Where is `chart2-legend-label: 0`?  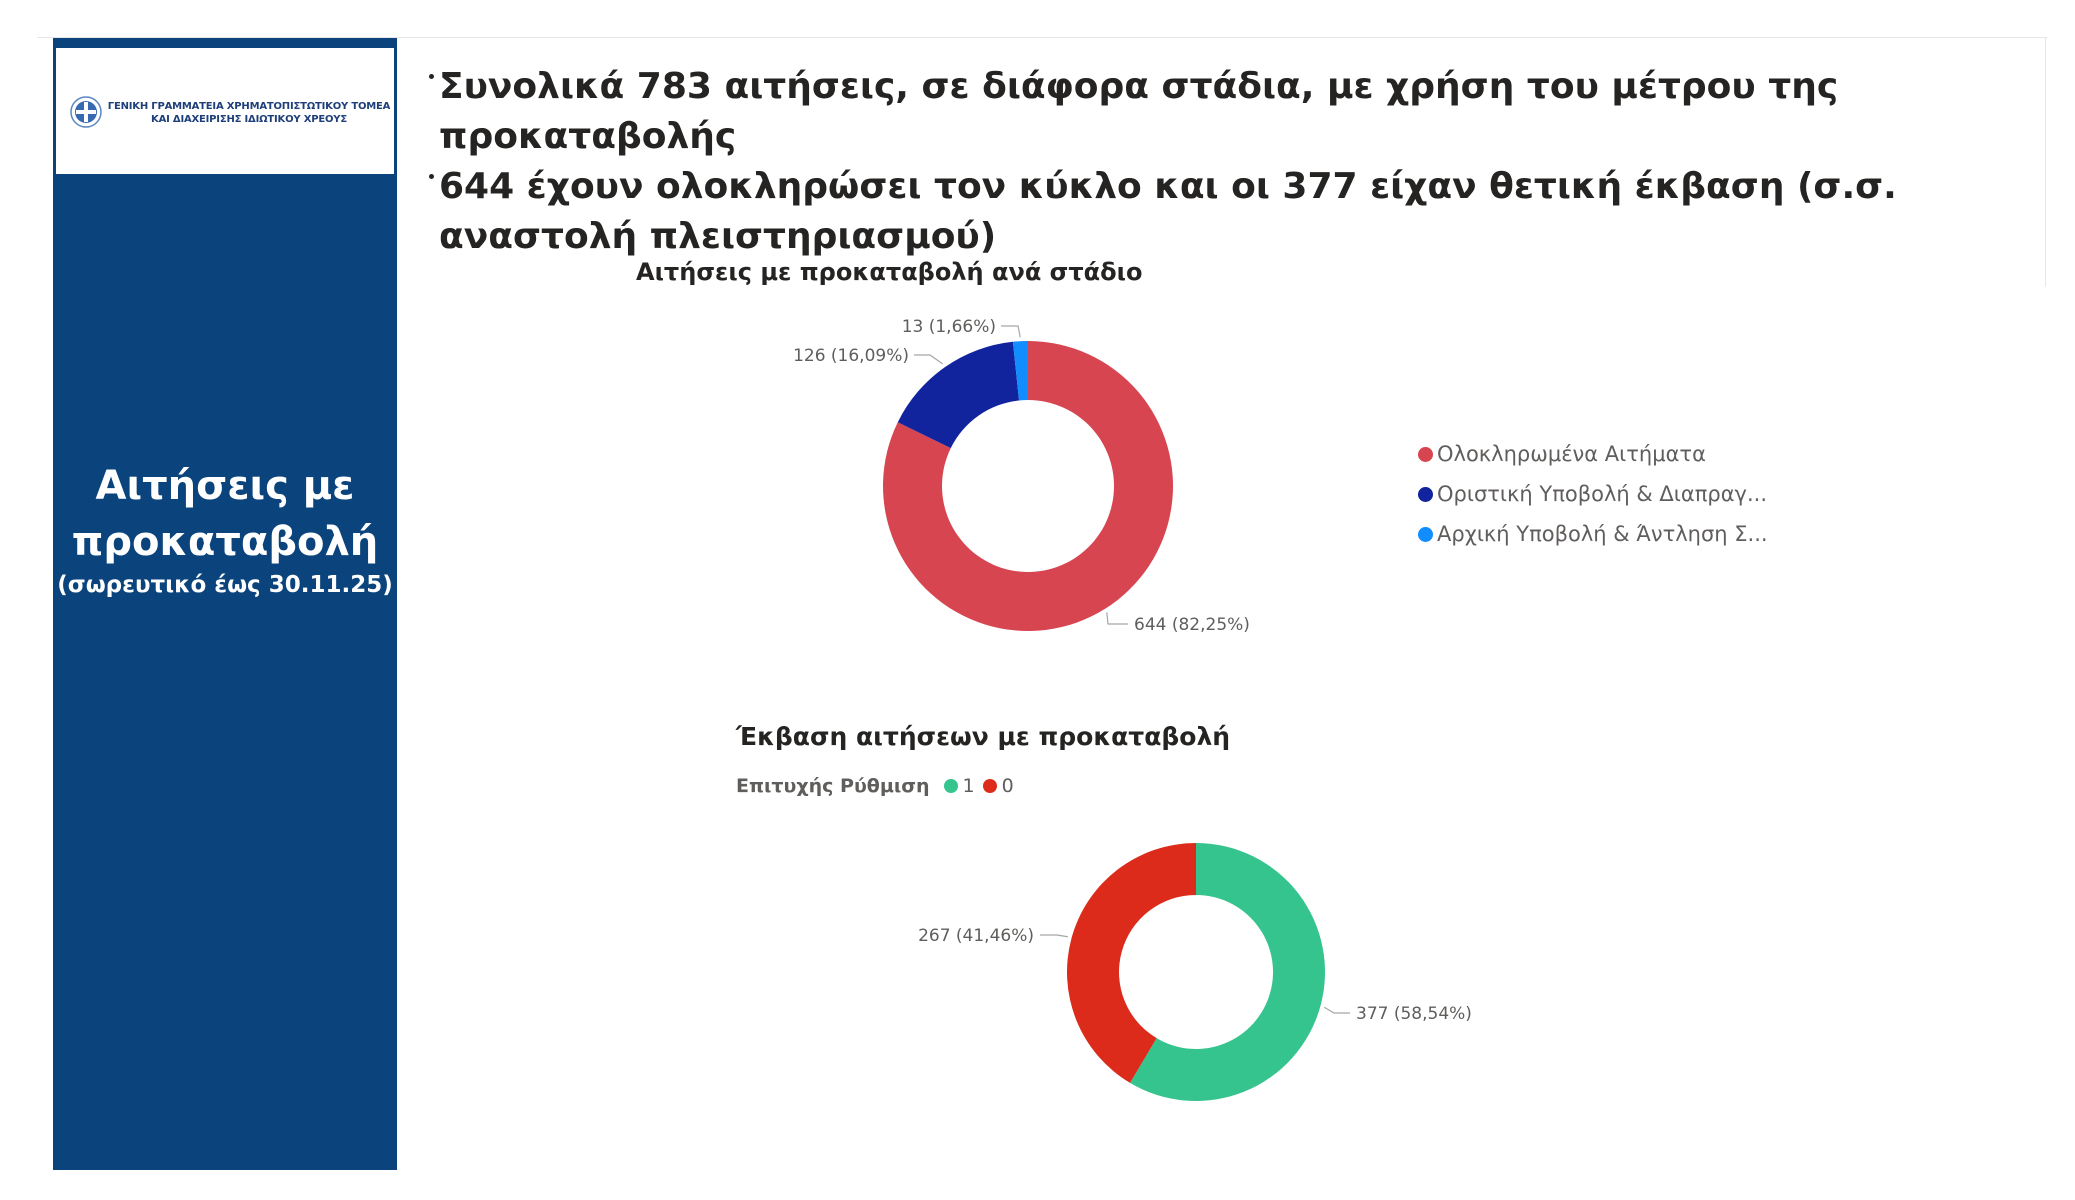 chart2-legend-label: 0 is located at coordinates (1007, 786).